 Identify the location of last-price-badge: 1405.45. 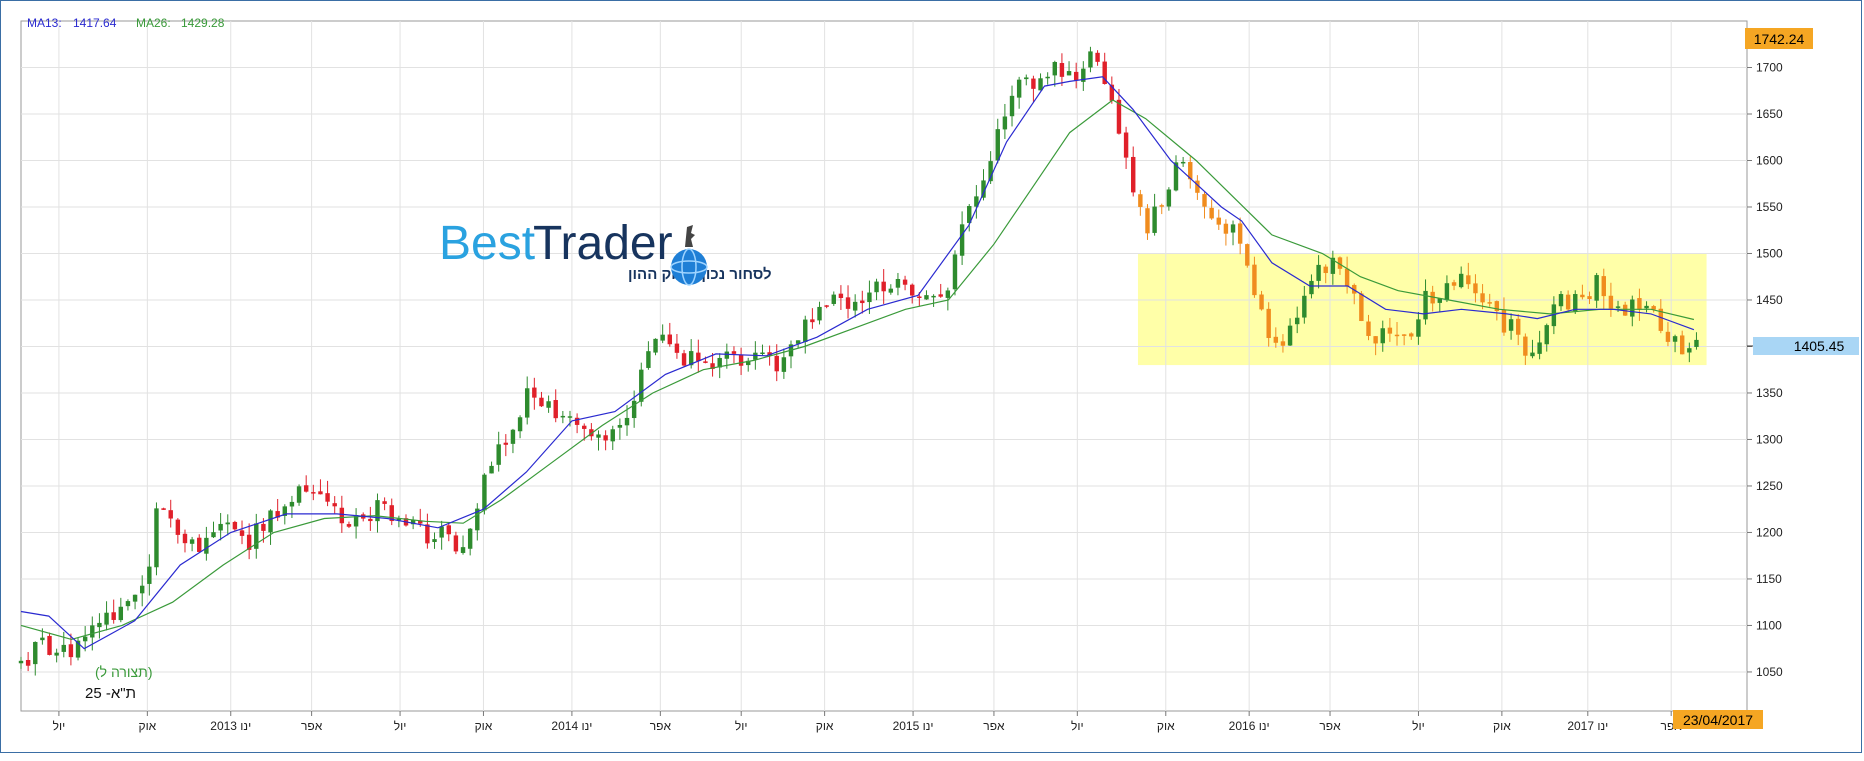
(1803, 346).